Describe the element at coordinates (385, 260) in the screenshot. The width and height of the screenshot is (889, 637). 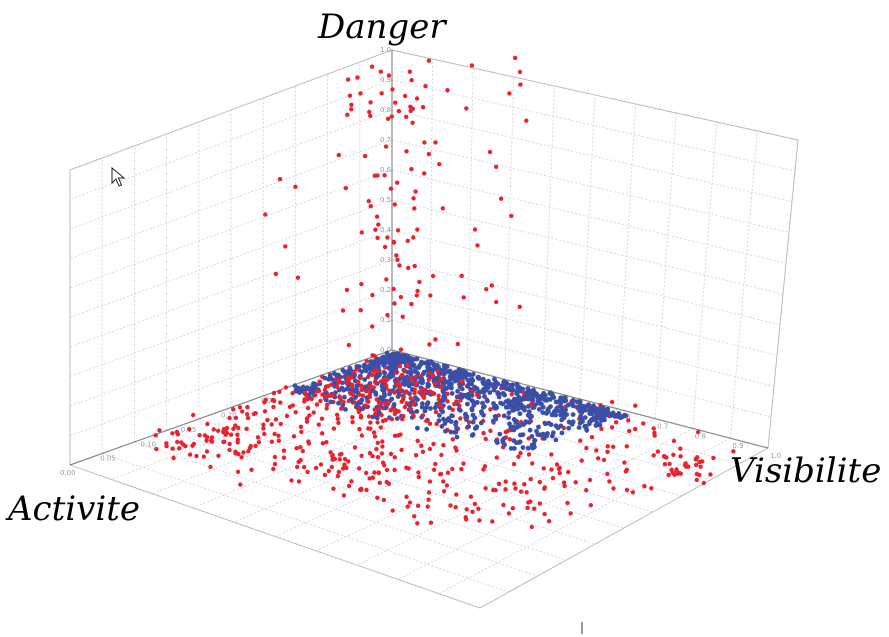
I see `z-tick-label: 0.3` at that location.